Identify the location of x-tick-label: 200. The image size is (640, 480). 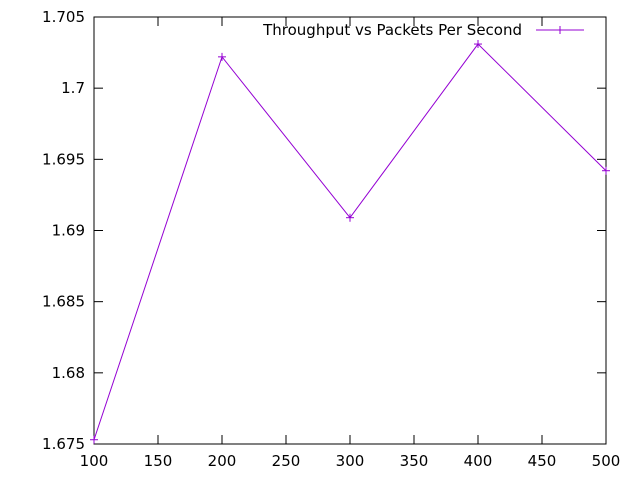
(222, 461).